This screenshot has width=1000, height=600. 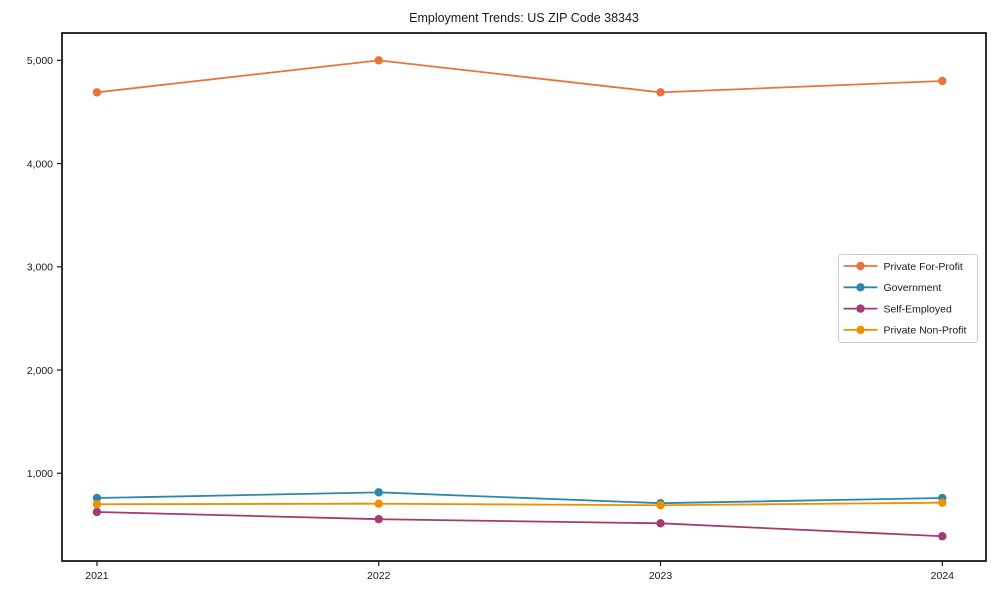 I want to click on y-tick-label: 1,000, so click(x=40, y=474).